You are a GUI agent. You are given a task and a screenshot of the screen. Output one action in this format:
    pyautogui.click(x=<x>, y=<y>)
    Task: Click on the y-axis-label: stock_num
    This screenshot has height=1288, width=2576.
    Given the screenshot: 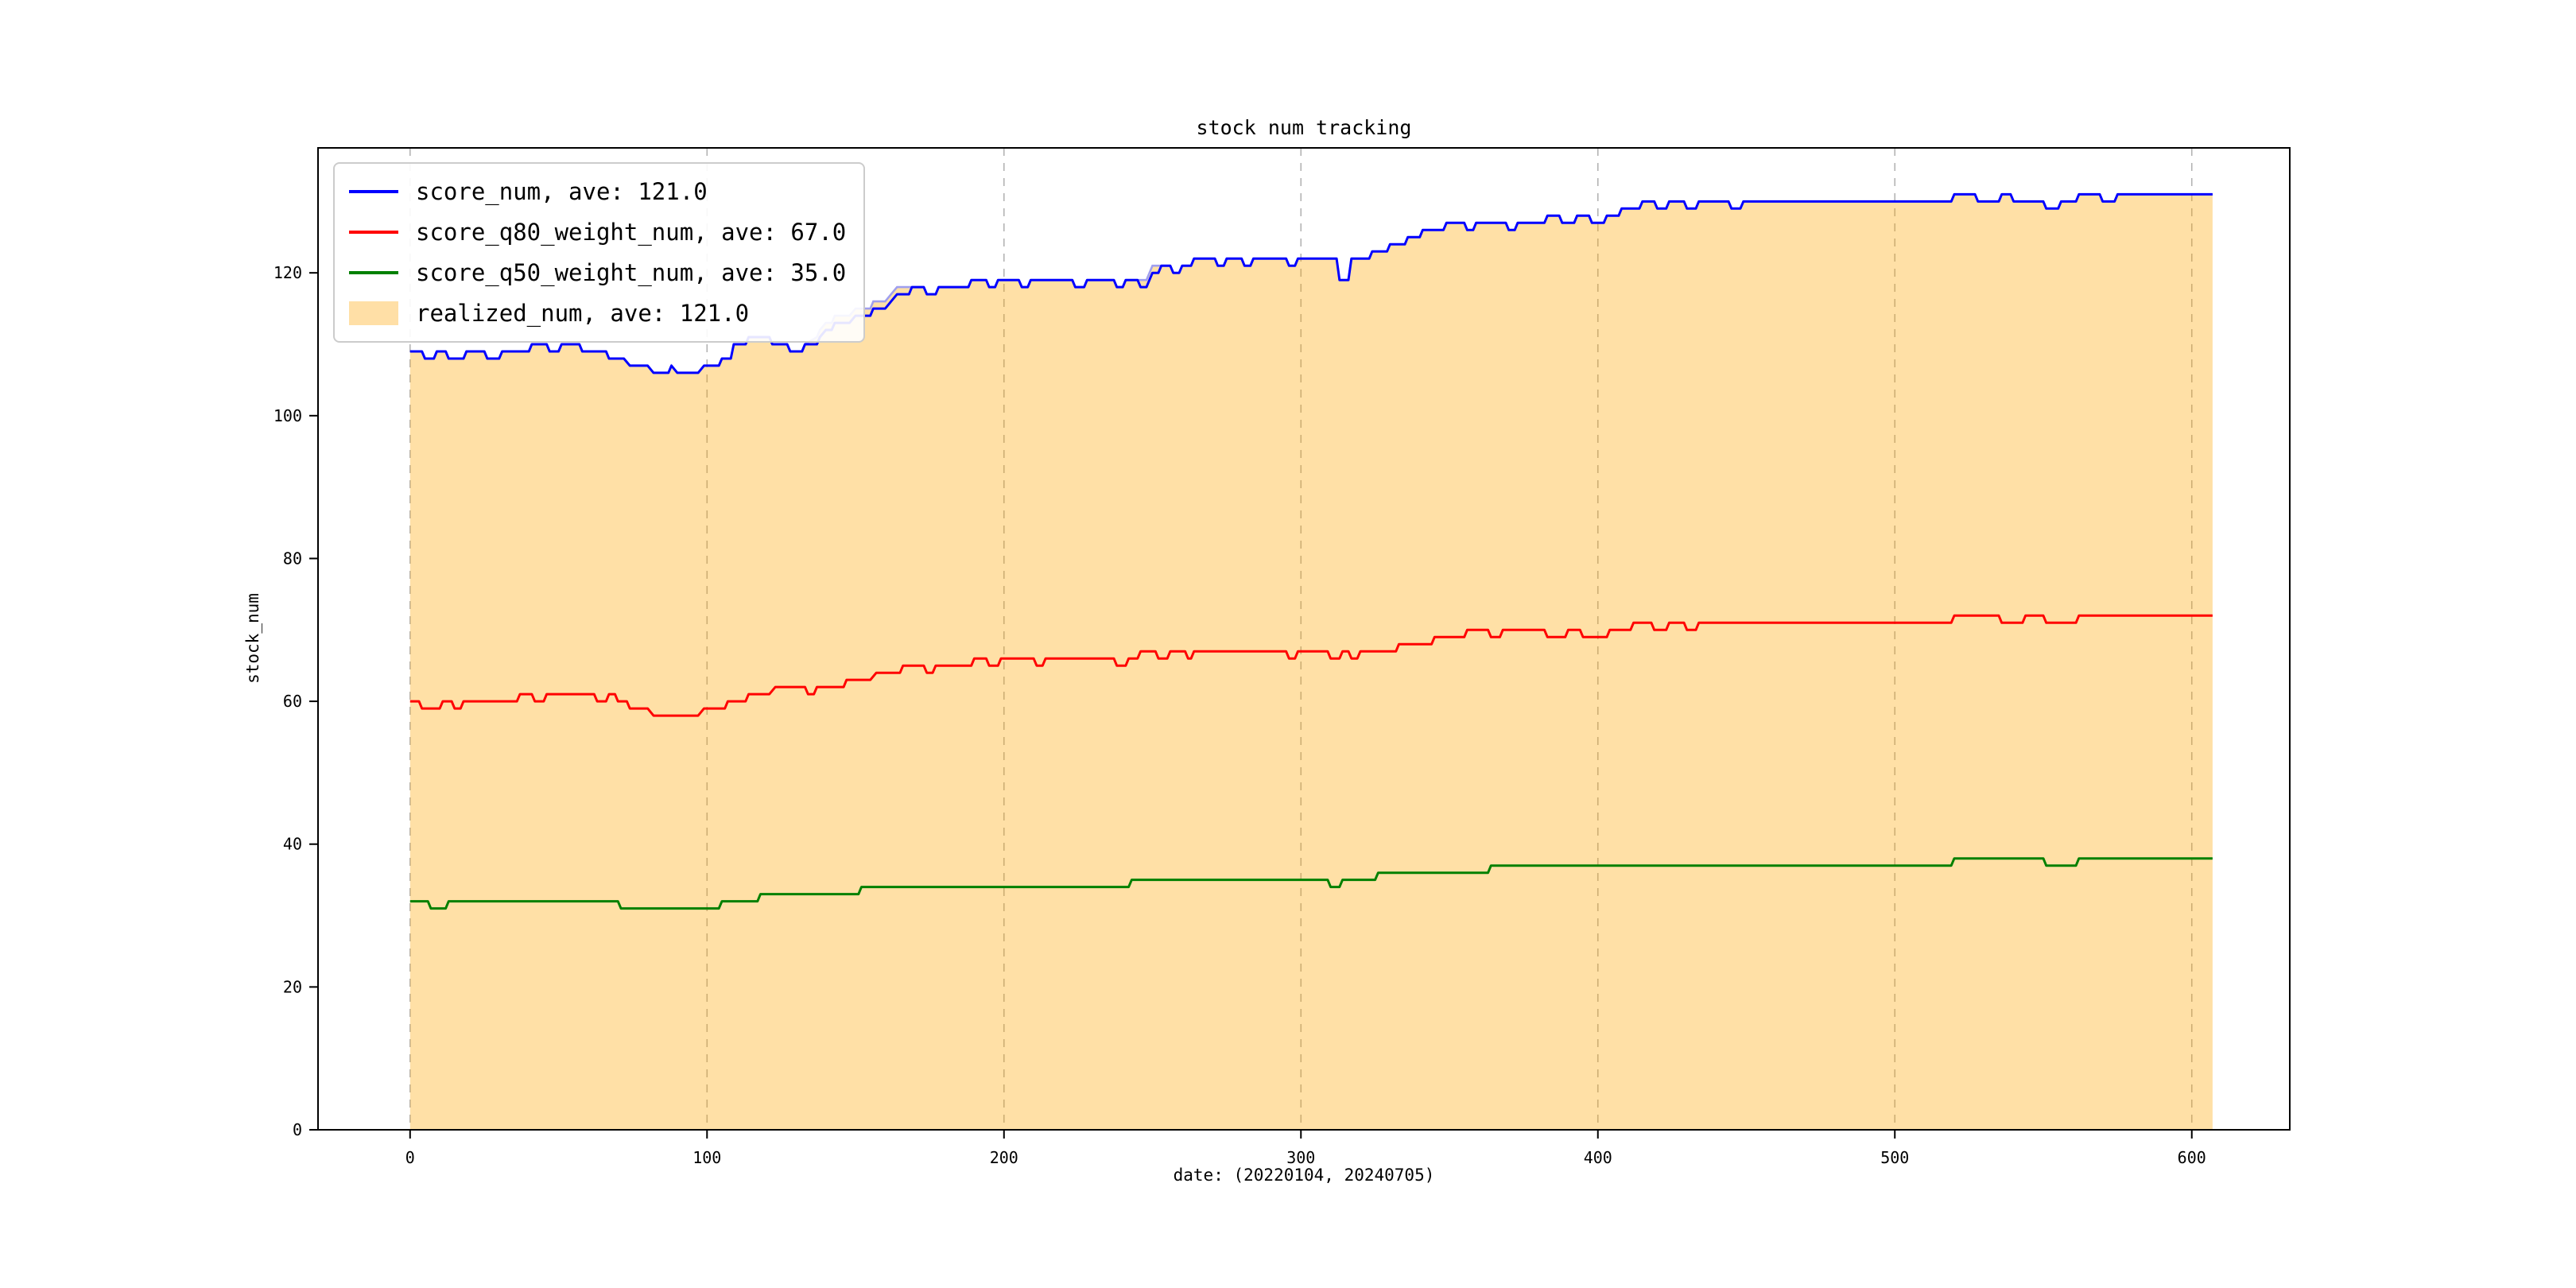 What is the action you would take?
    pyautogui.click(x=252, y=639)
    